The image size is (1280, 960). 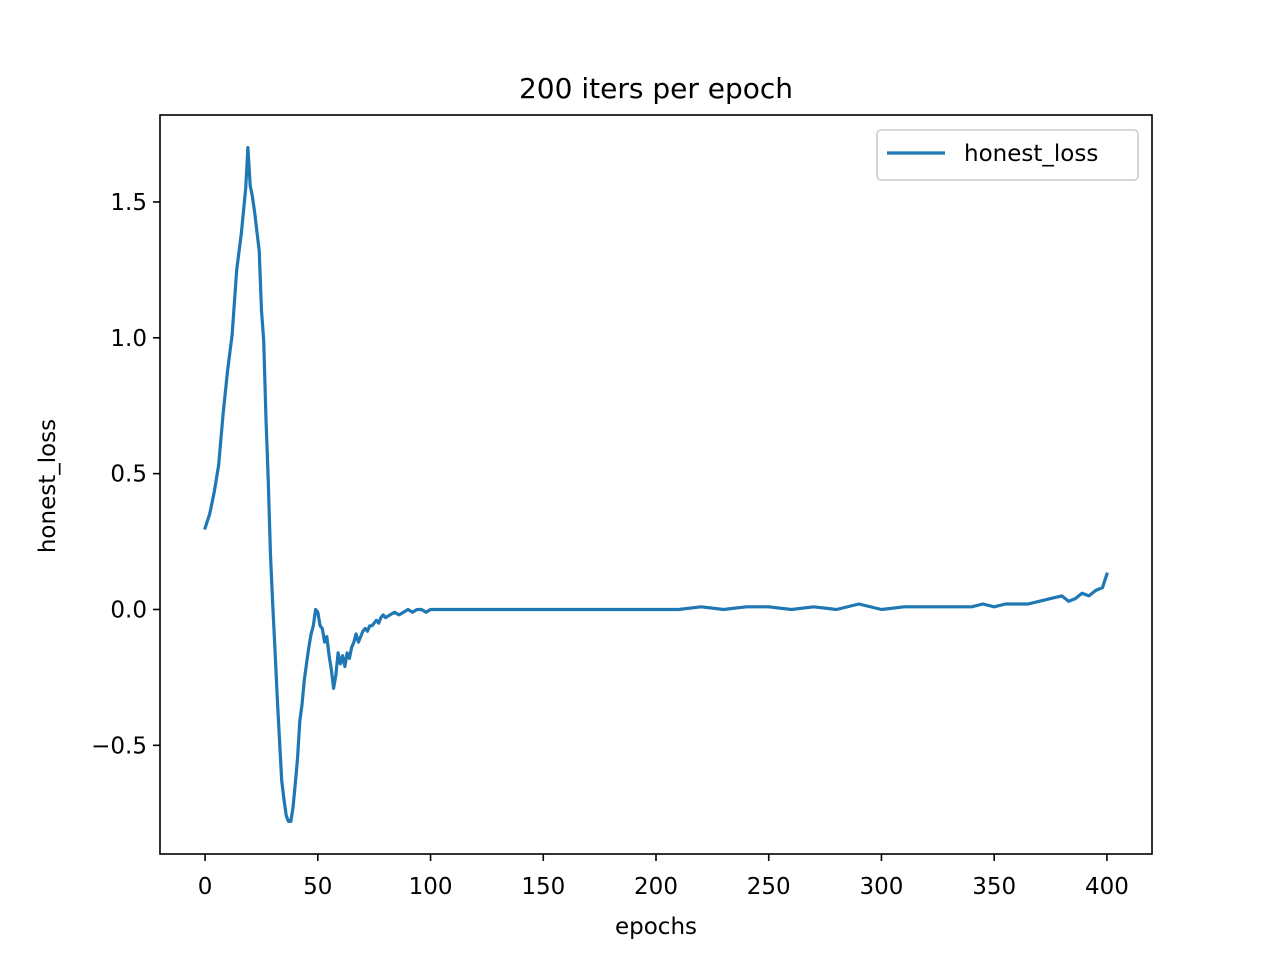 I want to click on x-axis-ticks: 0 50 100 150 200 250 300 350 400, so click(x=663, y=877).